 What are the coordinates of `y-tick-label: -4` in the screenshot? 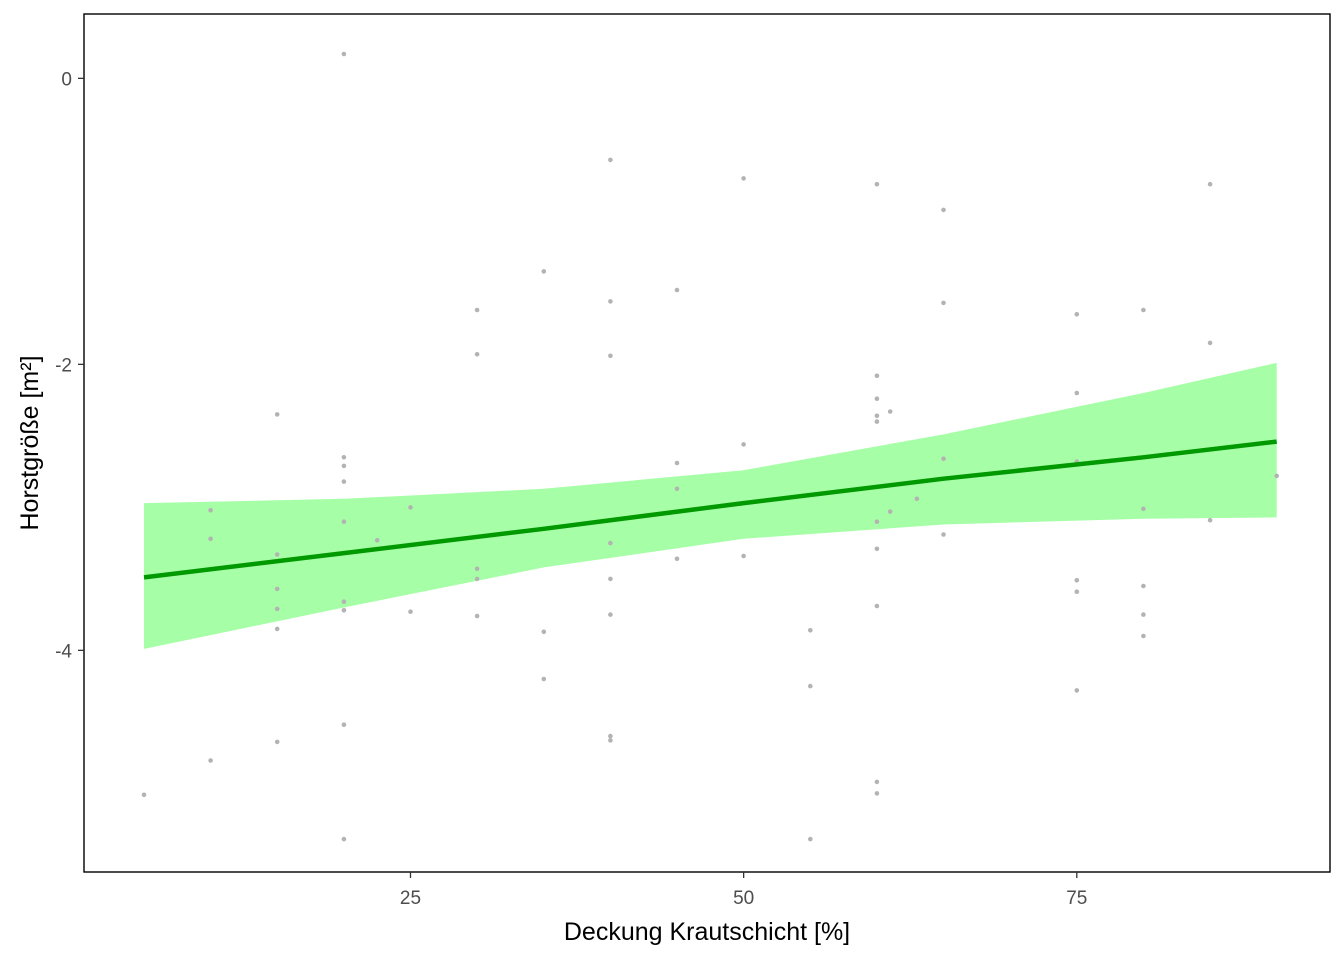 It's located at (63, 651).